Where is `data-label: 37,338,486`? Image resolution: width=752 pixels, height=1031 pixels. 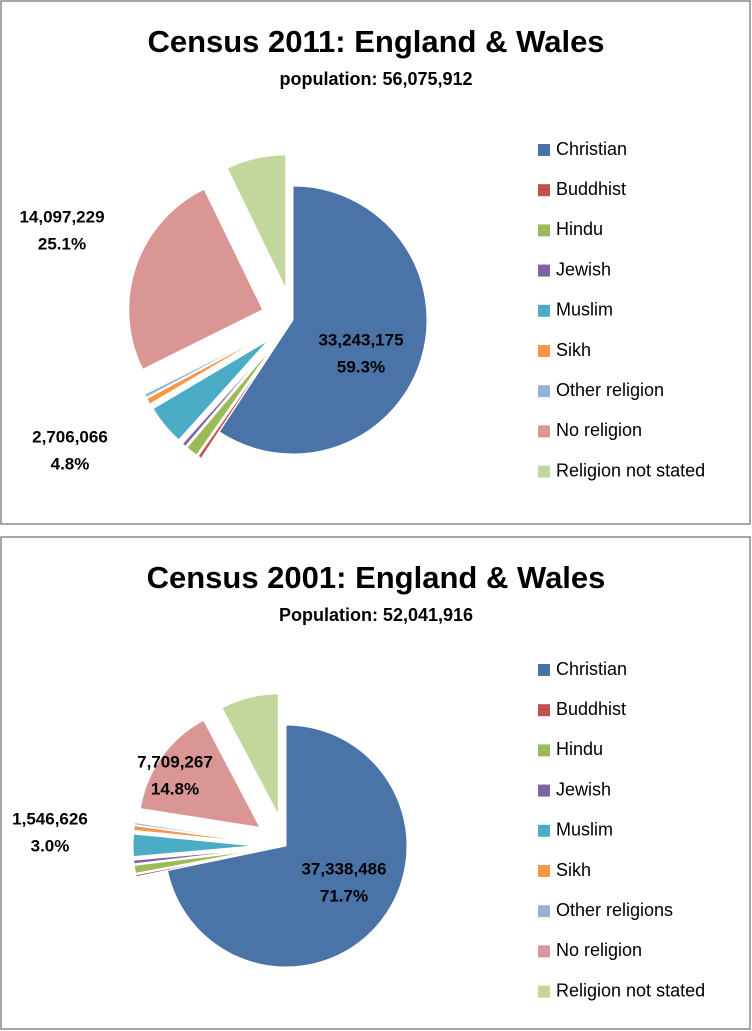
data-label: 37,338,486 is located at coordinates (343, 868).